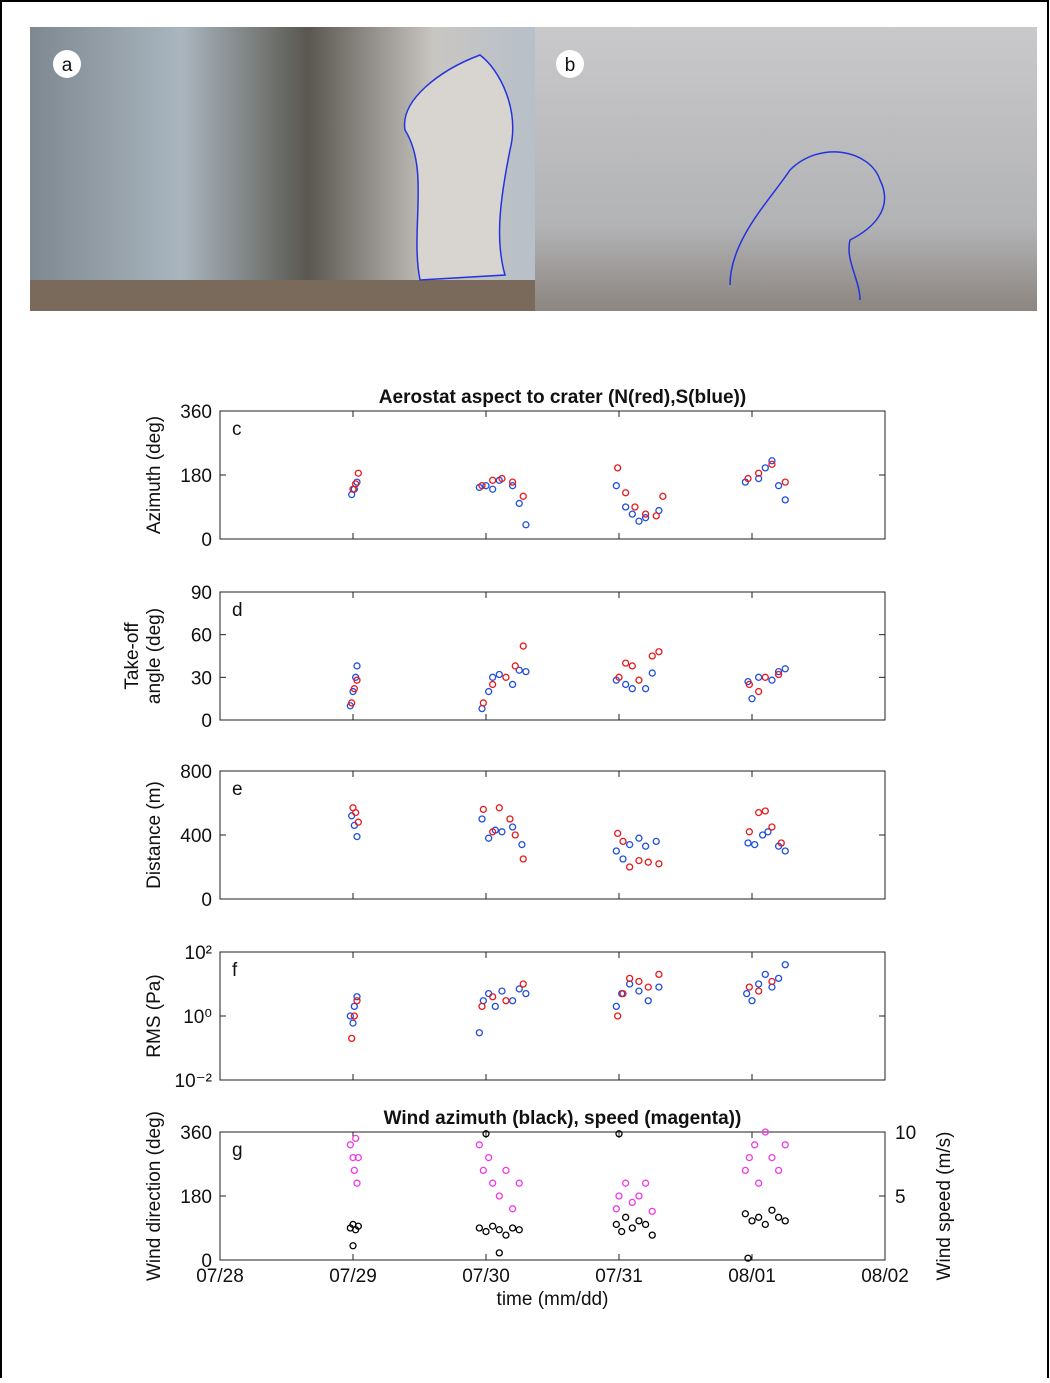  Describe the element at coordinates (486, 1276) in the screenshot. I see `x-tick-label: 07/30` at that location.